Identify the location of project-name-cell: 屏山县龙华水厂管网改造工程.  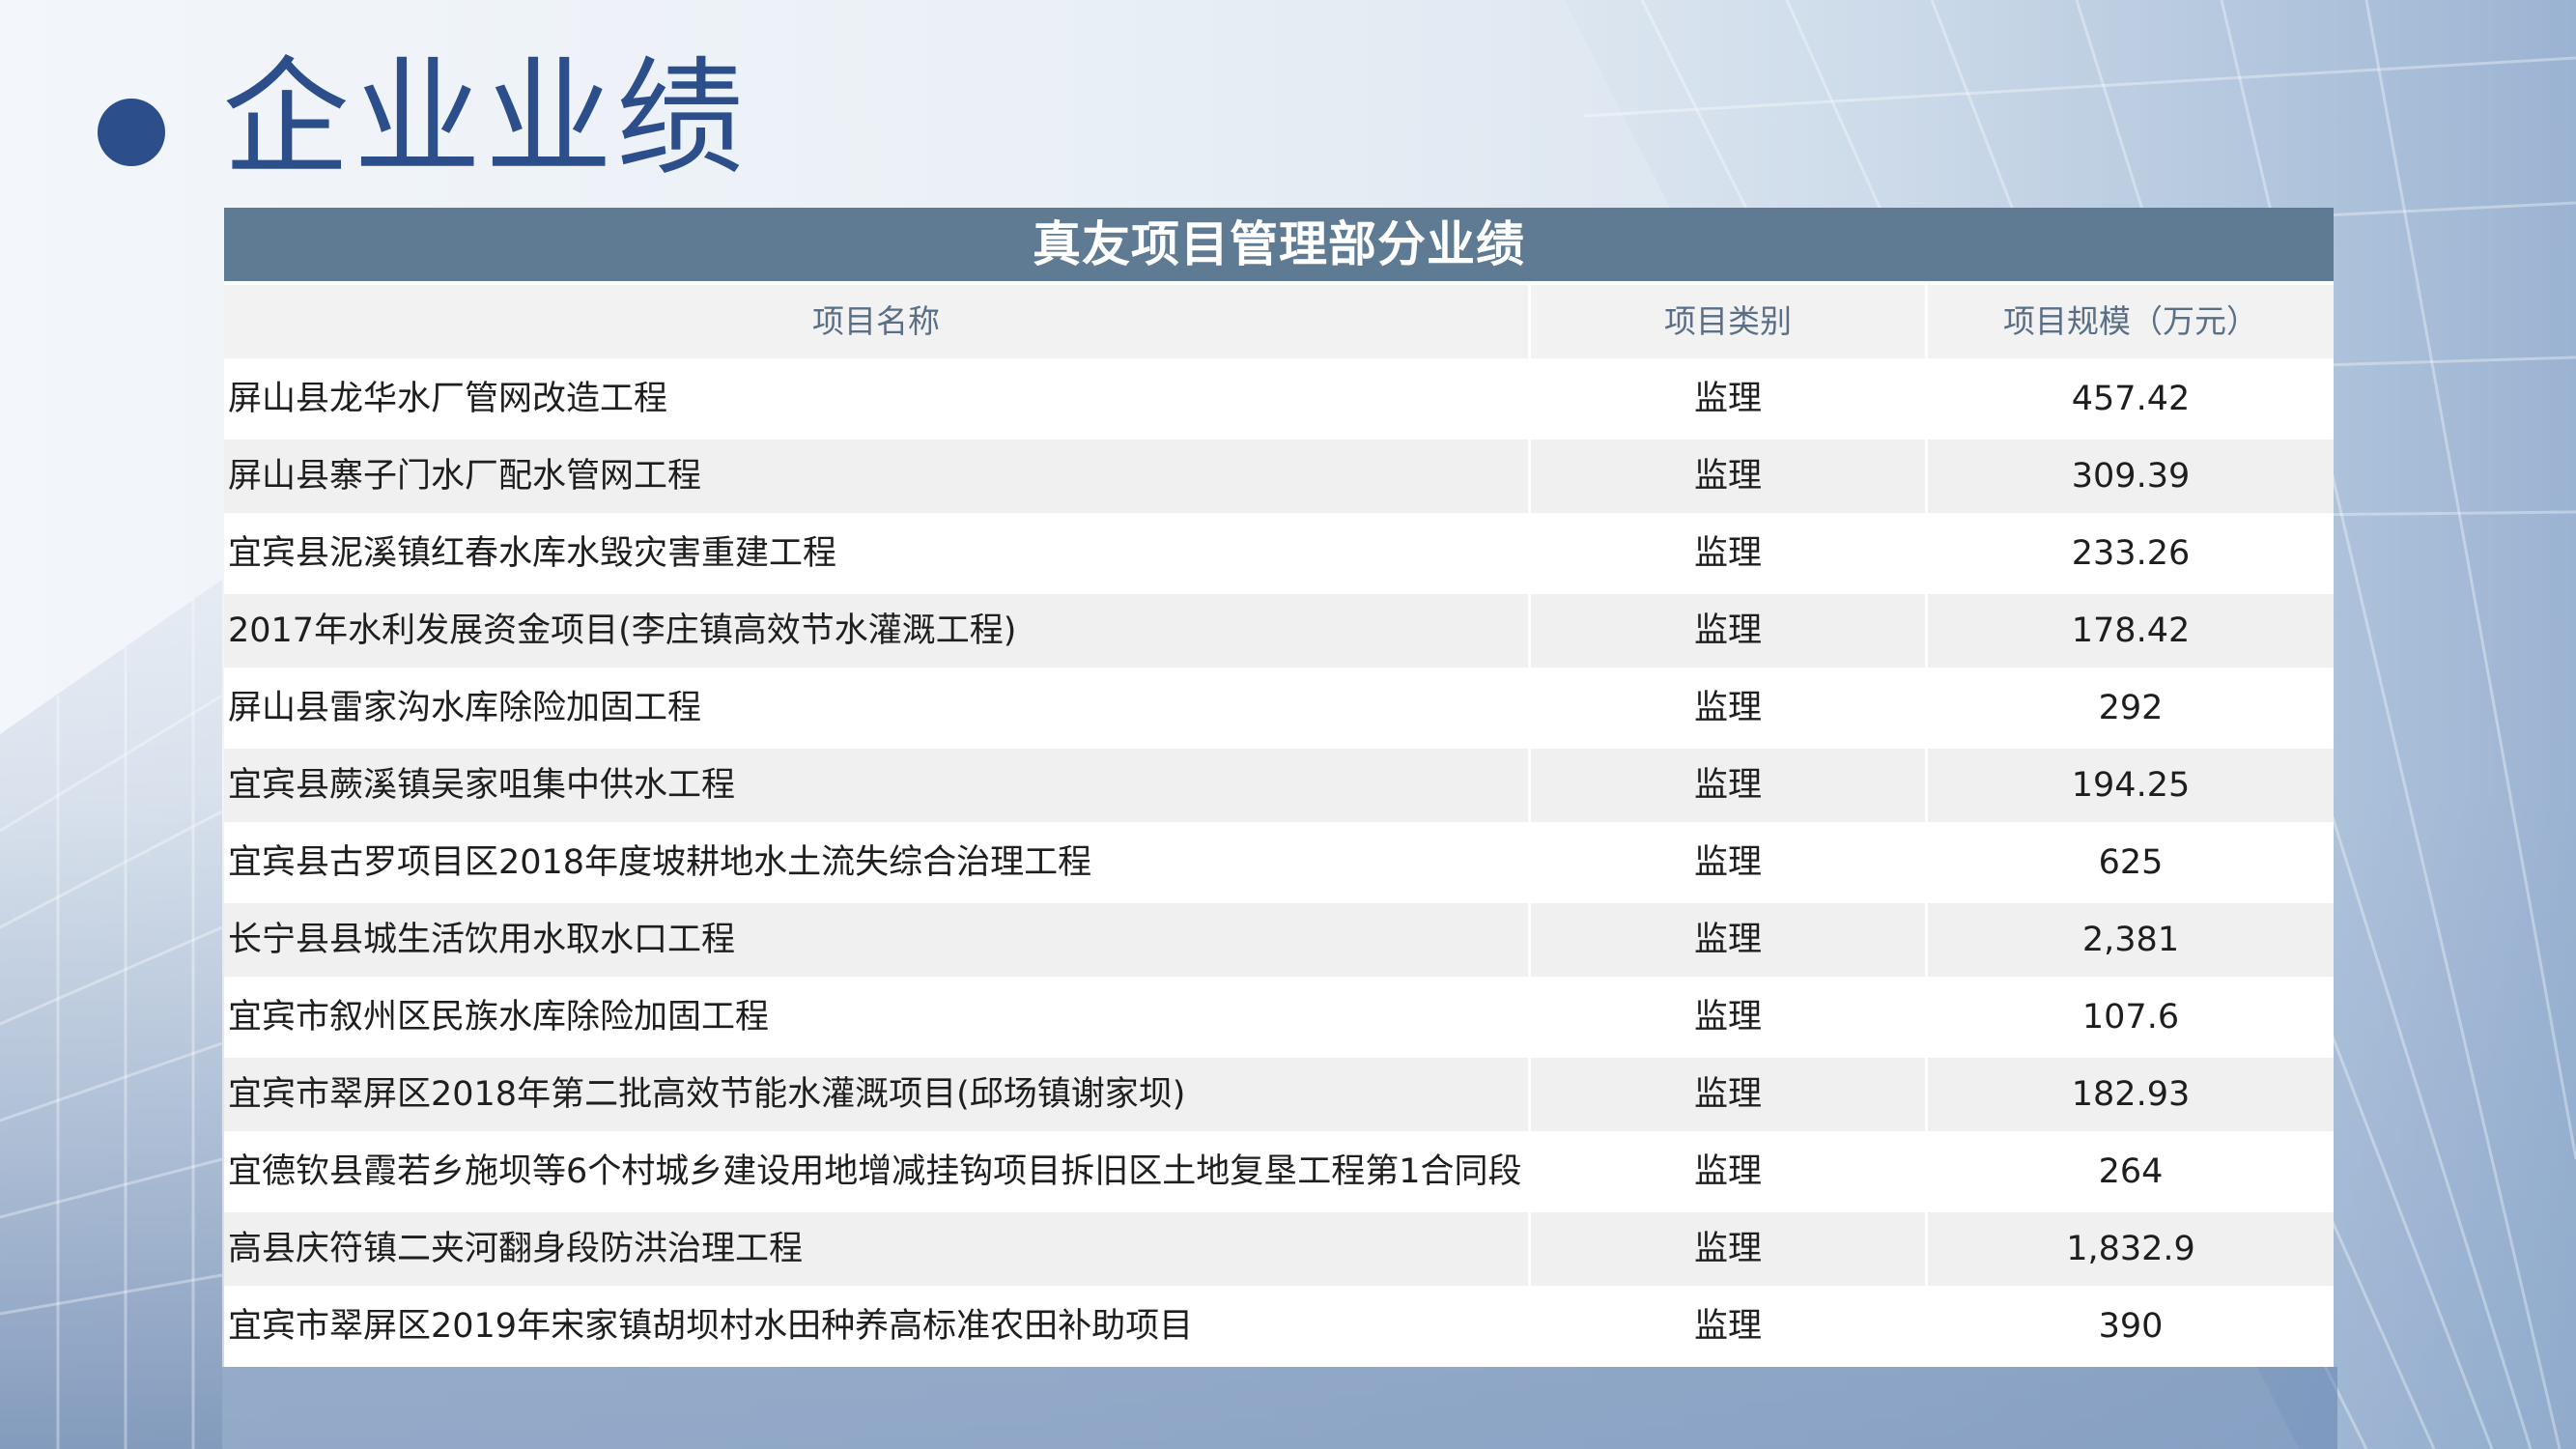
(448, 399).